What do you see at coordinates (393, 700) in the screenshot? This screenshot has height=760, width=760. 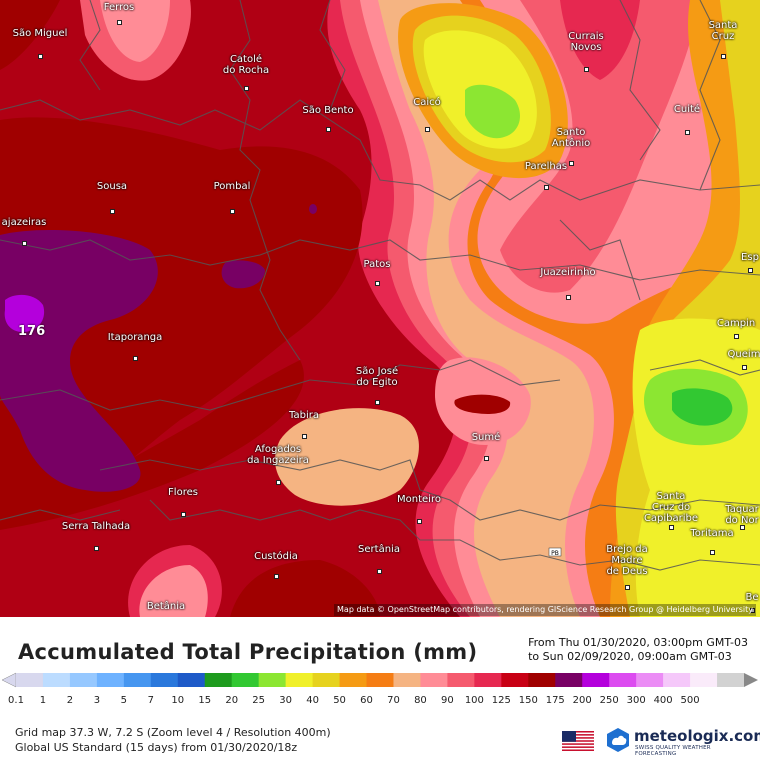 I see `legend-tick-label: 70` at bounding box center [393, 700].